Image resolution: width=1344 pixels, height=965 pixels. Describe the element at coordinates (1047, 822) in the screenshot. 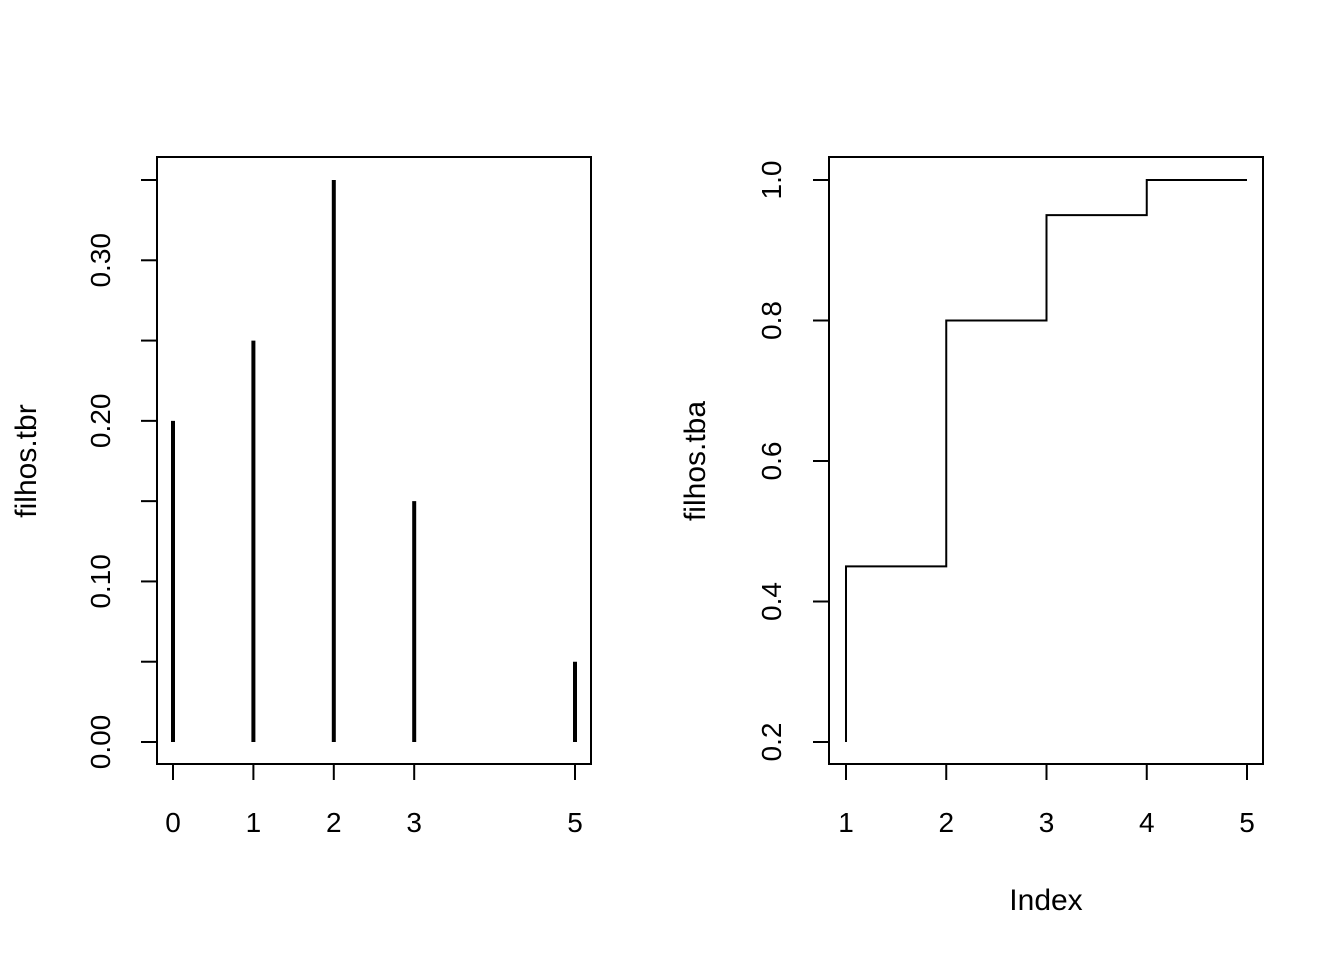

I see `right-x-tick-label: 3` at that location.